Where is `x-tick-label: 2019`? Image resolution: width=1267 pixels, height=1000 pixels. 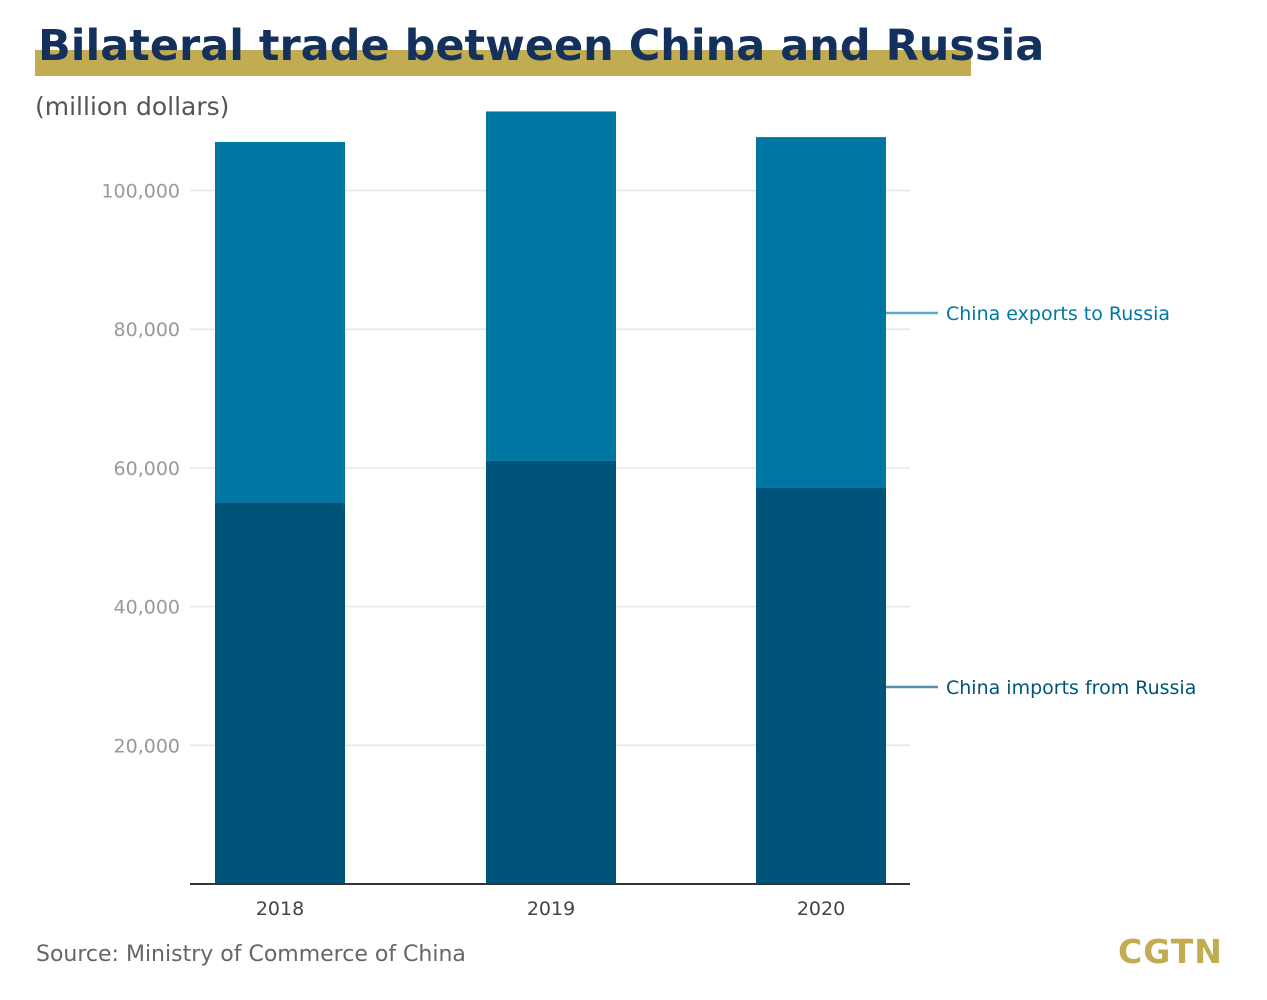
x-tick-label: 2019 is located at coordinates (551, 909).